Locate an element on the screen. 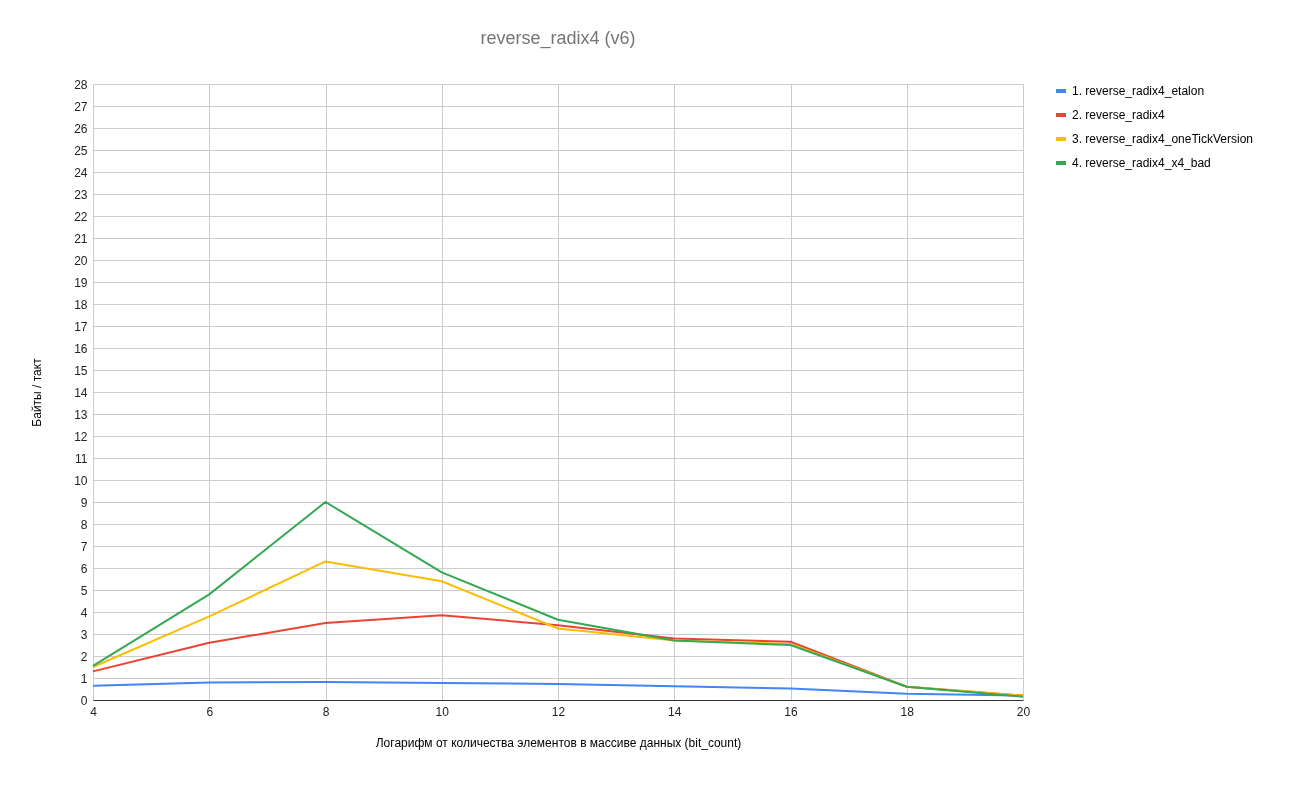 This screenshot has width=1300, height=795. y-tick-label: 22 is located at coordinates (81, 216).